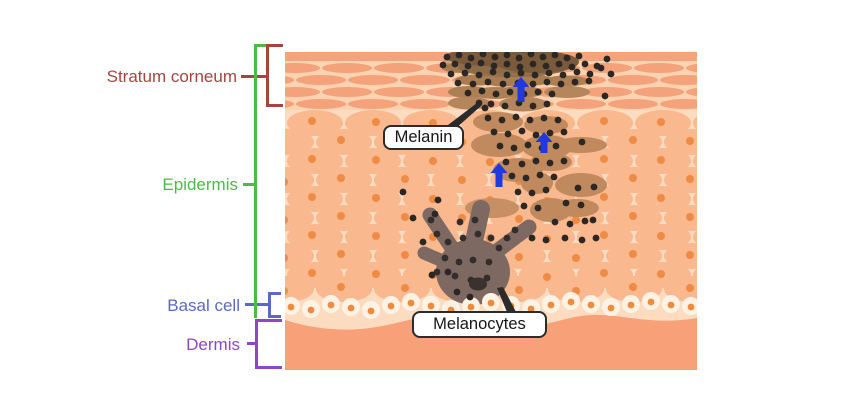 The height and width of the screenshot is (400, 860). I want to click on dermis-bracket, so click(268, 344).